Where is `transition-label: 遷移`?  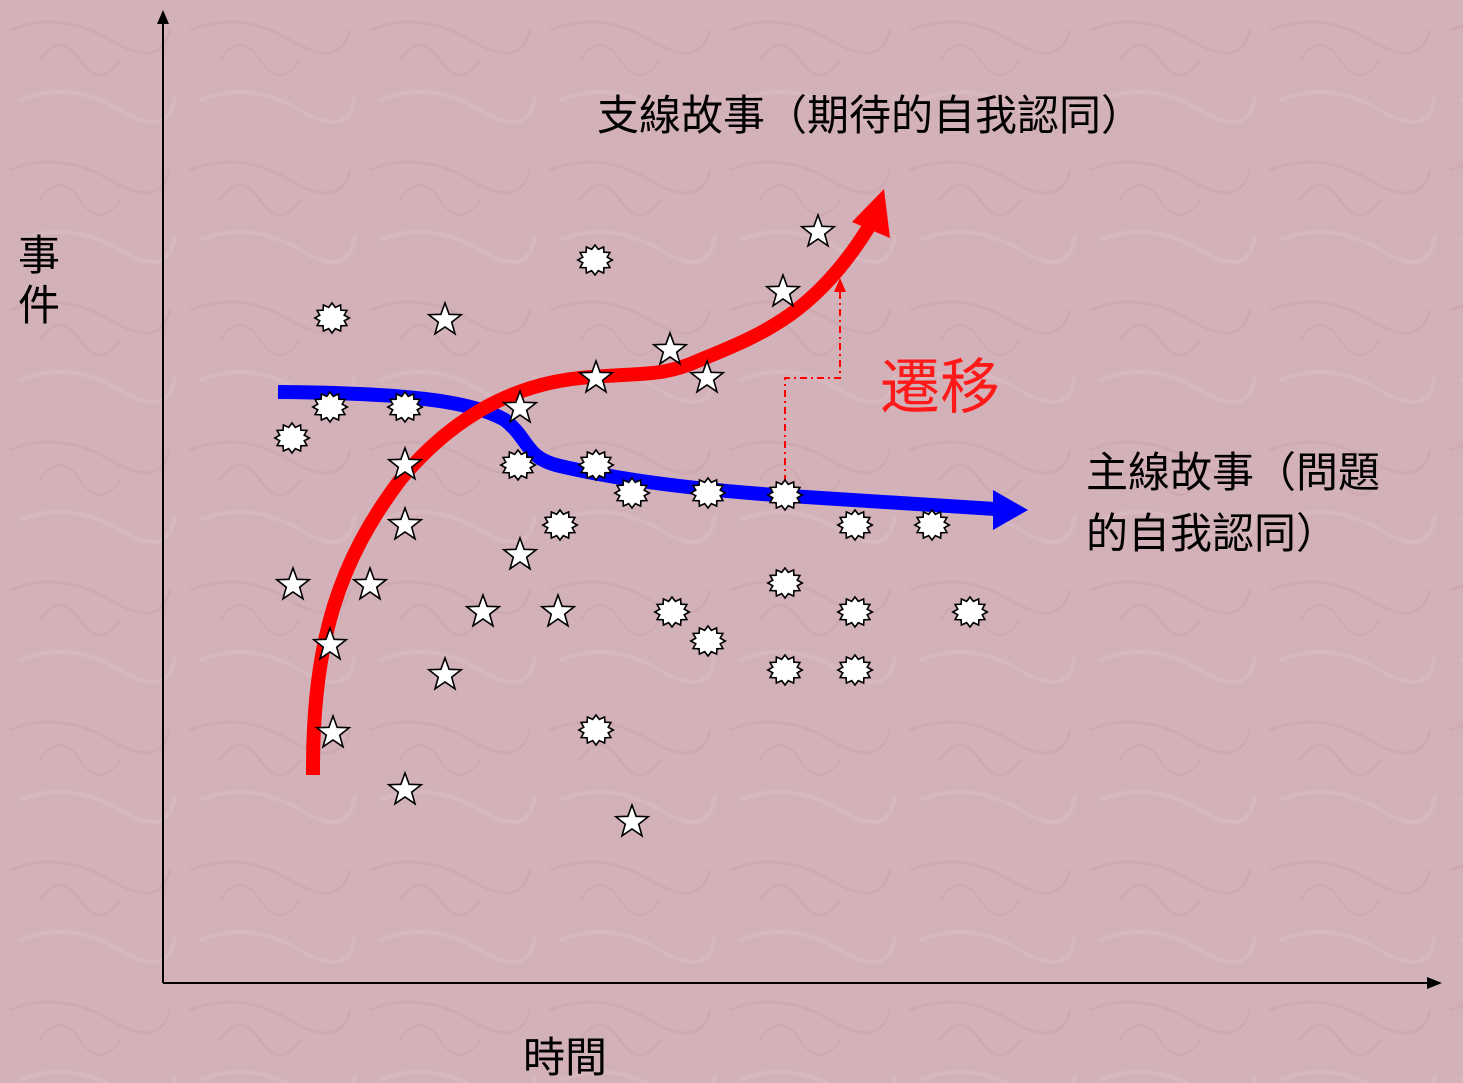
transition-label: 遷移 is located at coordinates (940, 388).